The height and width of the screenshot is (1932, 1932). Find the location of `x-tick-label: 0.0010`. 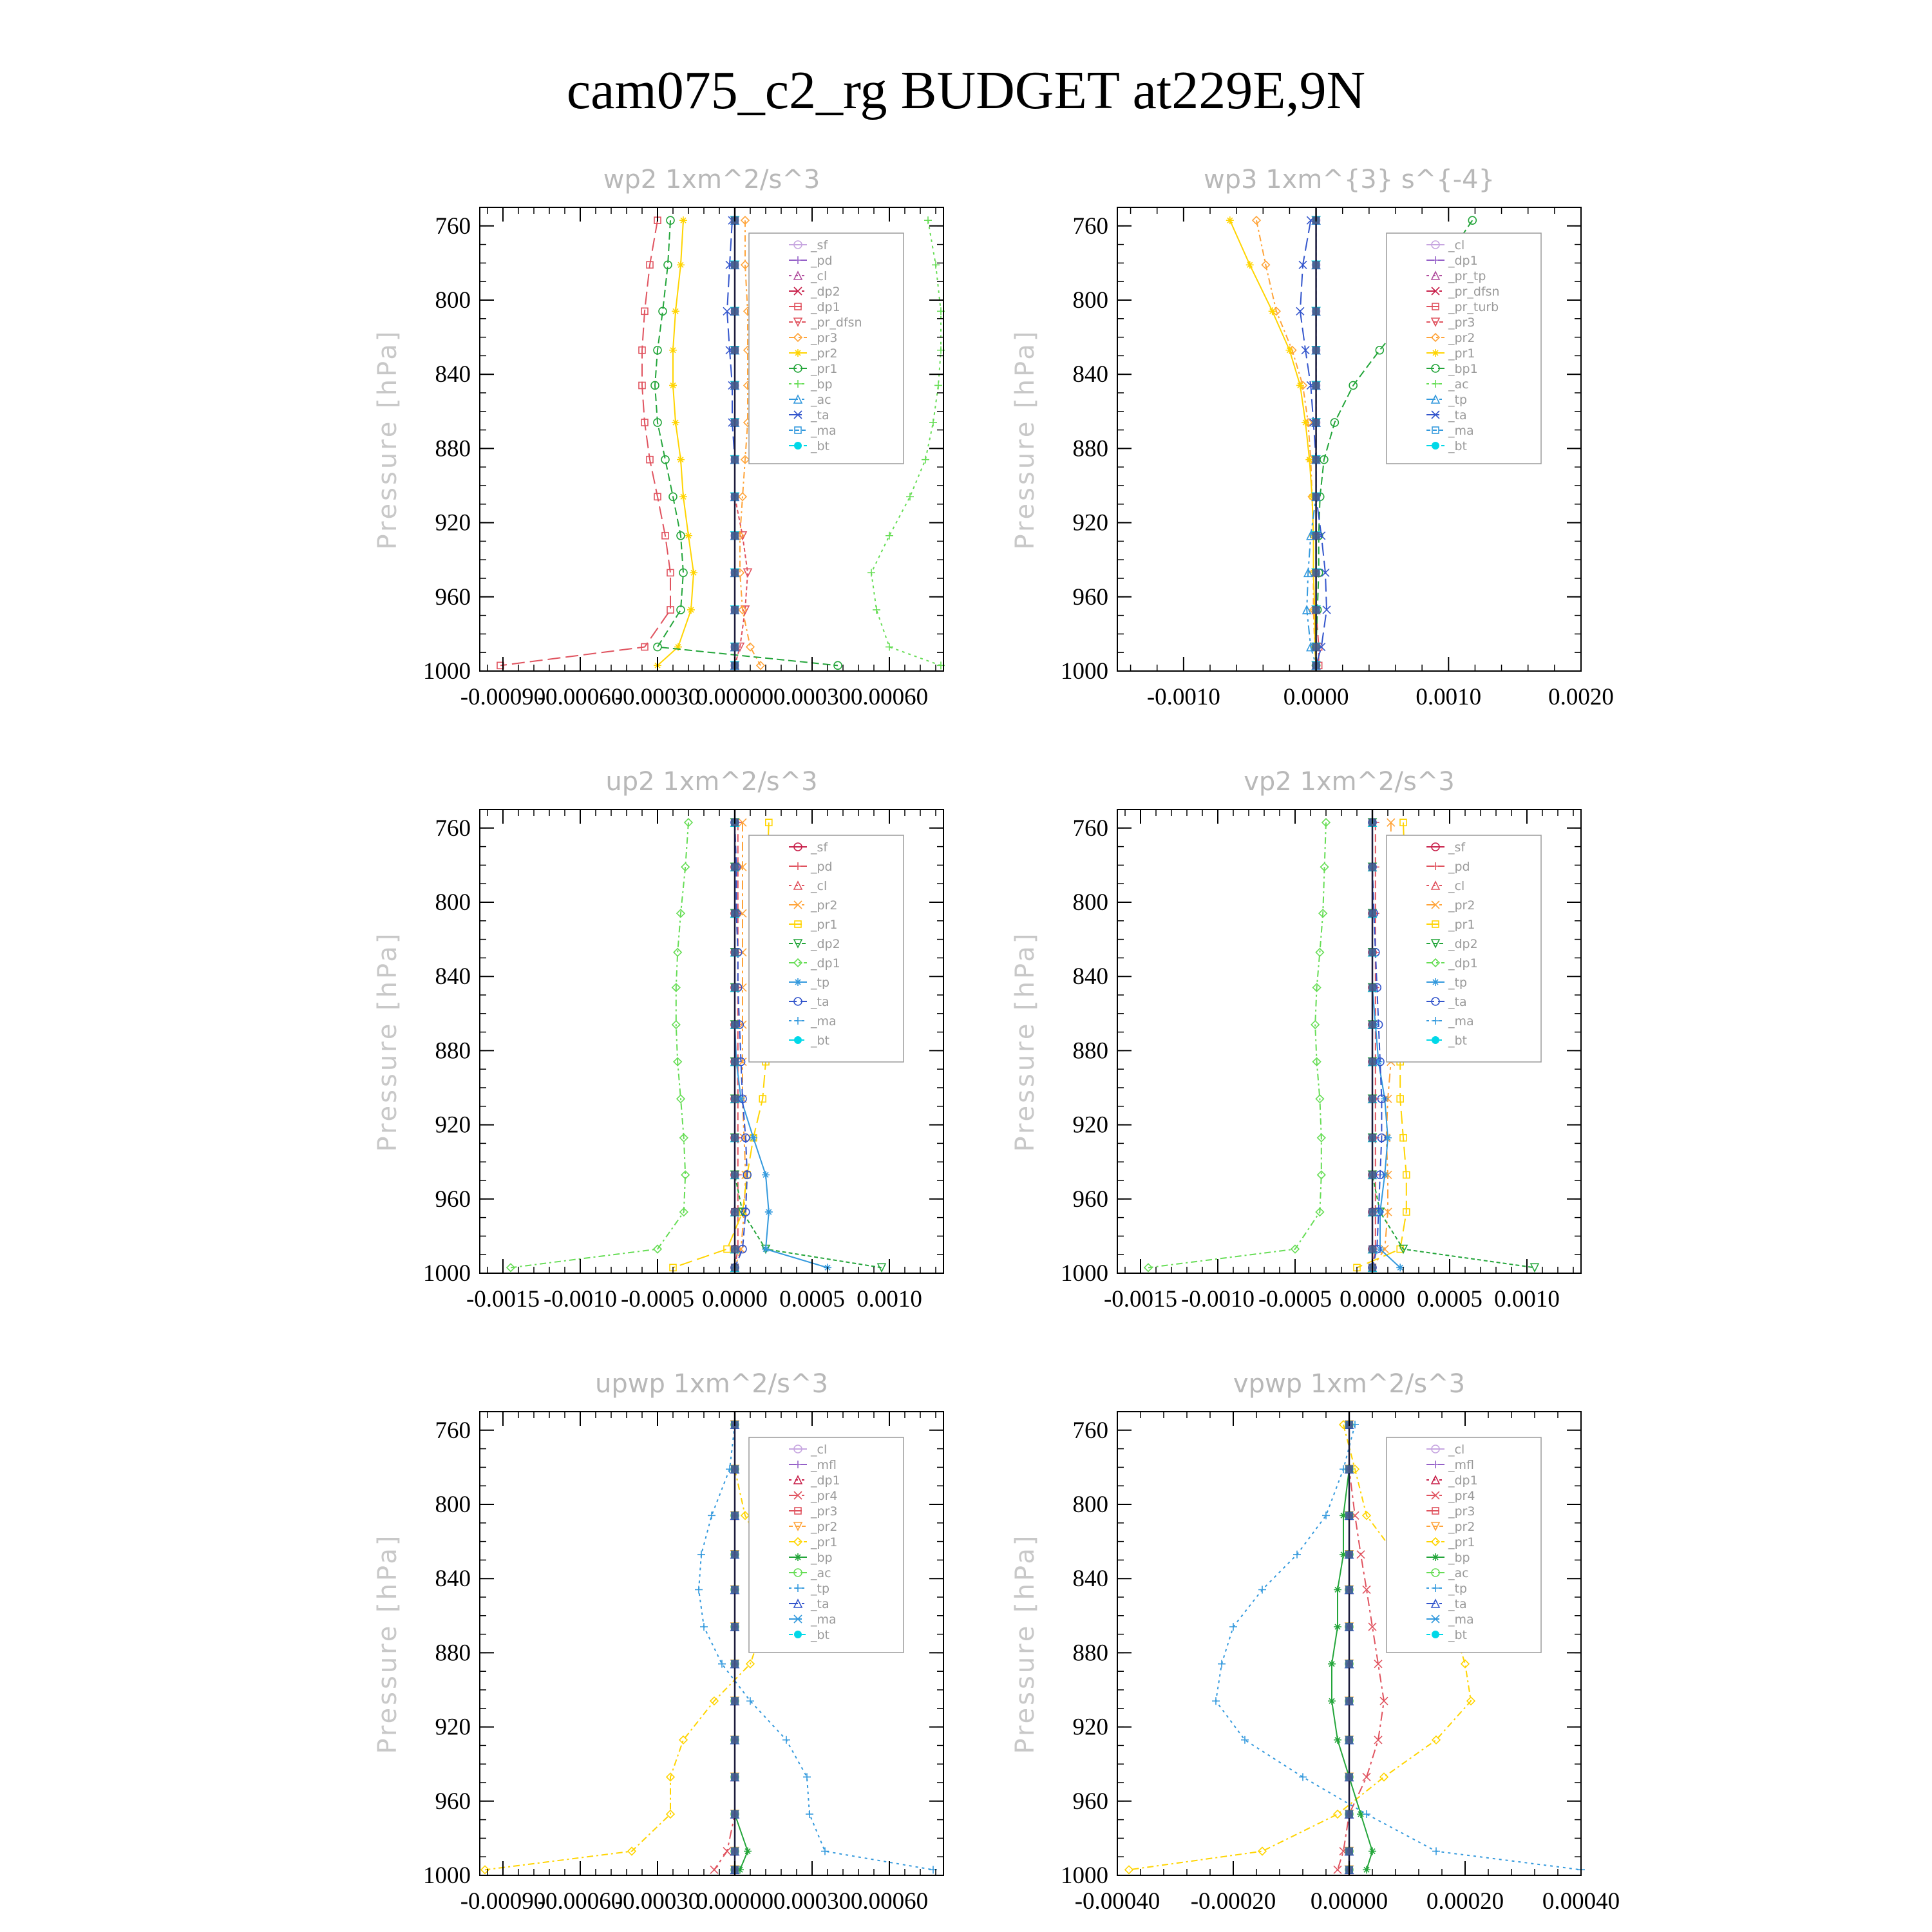

x-tick-label: 0.0010 is located at coordinates (1448, 697).